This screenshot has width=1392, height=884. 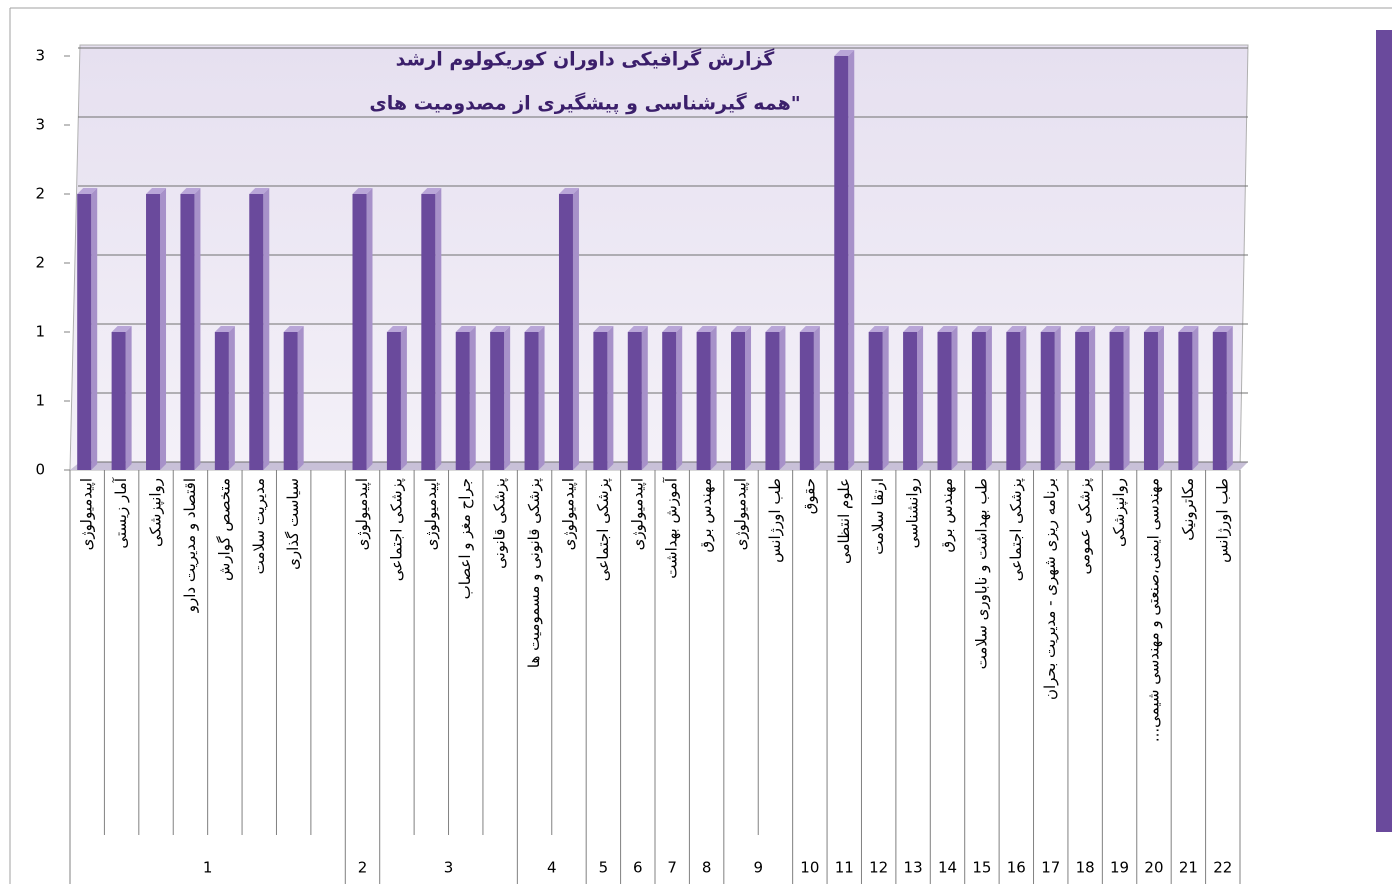 I want to click on x-tick-label: مدیریت سلامت, so click(x=259, y=526).